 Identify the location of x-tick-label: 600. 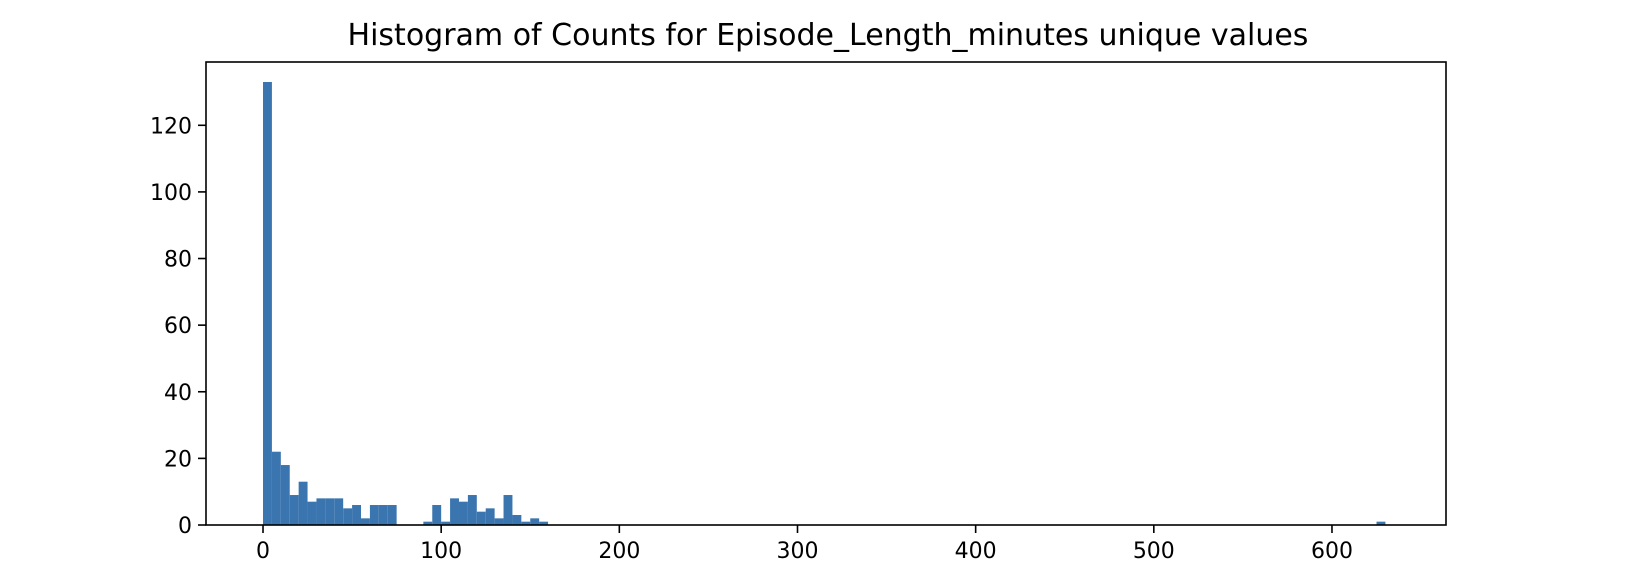
(1332, 551).